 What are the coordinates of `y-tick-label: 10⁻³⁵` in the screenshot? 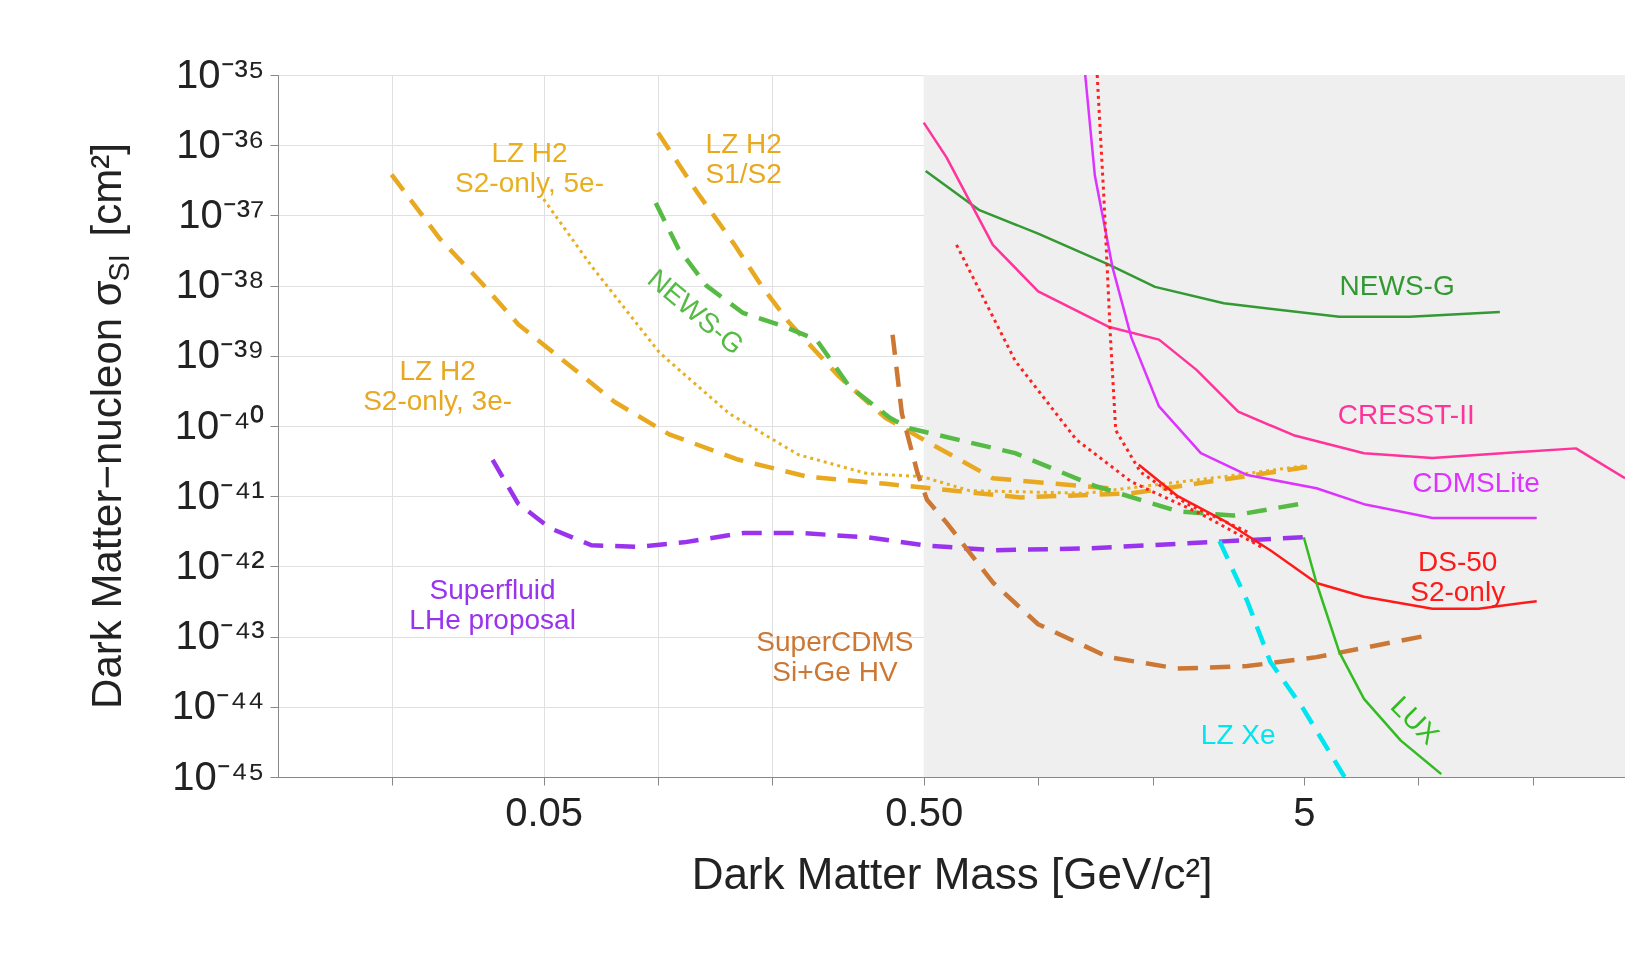 It's located at (220, 73).